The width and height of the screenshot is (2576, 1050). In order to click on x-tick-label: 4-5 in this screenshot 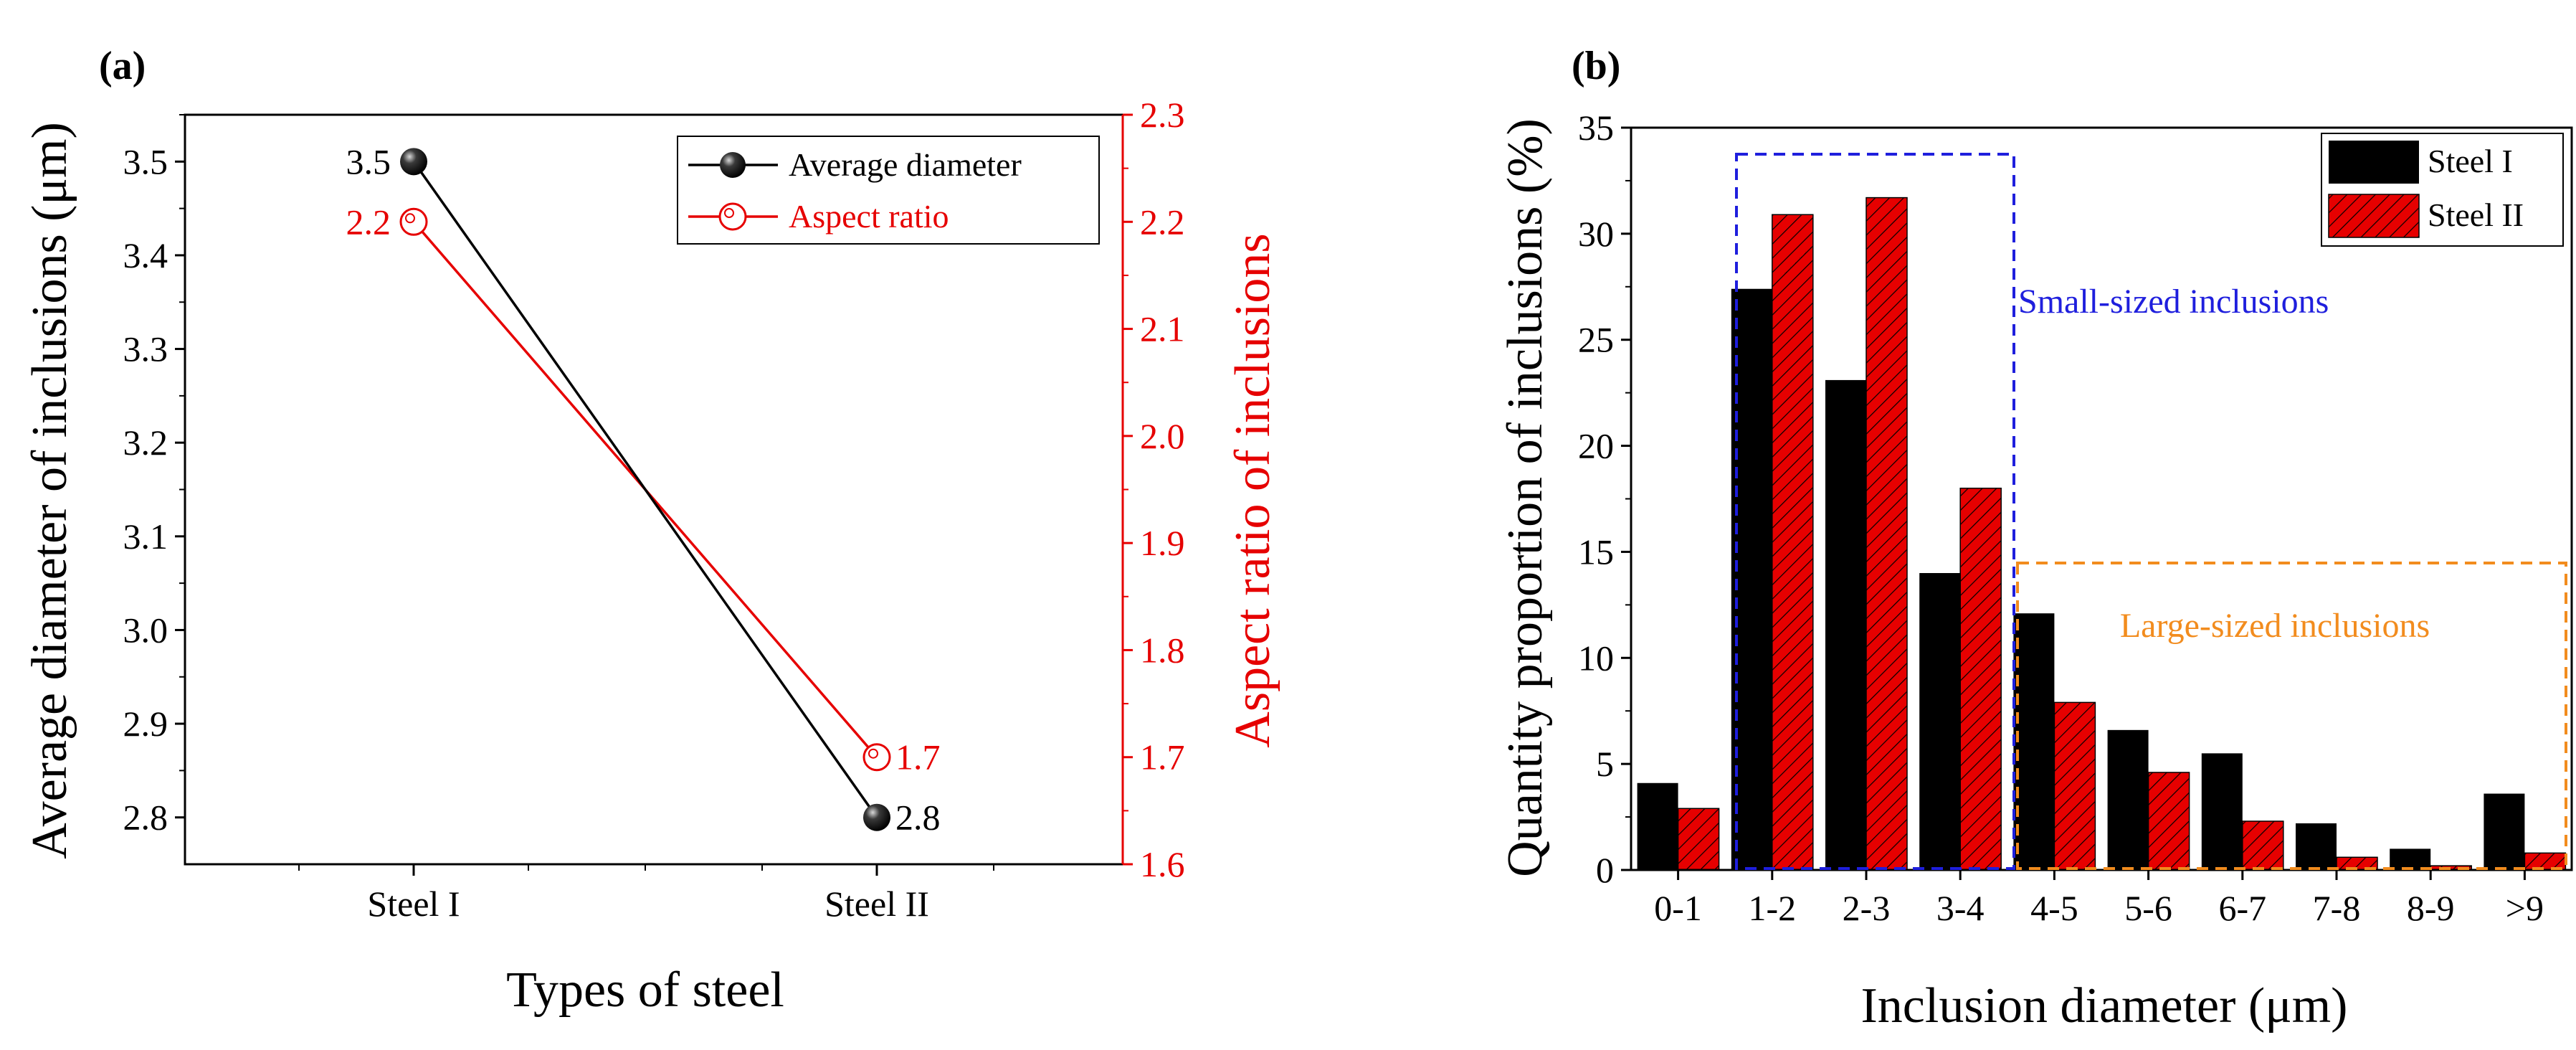, I will do `click(2054, 908)`.